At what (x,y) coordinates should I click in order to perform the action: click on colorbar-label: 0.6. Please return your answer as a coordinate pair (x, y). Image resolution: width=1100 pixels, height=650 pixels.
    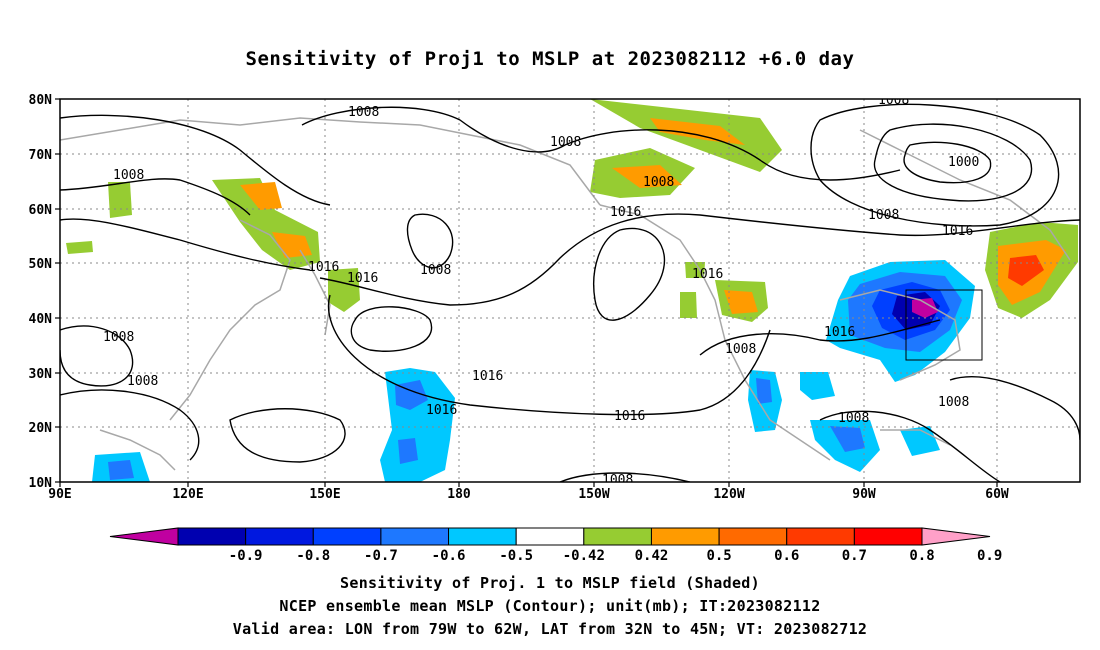
    Looking at the image, I should click on (786, 556).